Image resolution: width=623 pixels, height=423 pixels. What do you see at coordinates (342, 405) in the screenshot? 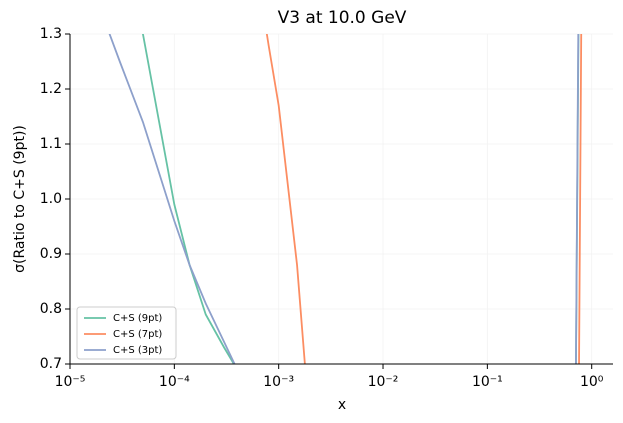
I see `x-axis-label: x` at bounding box center [342, 405].